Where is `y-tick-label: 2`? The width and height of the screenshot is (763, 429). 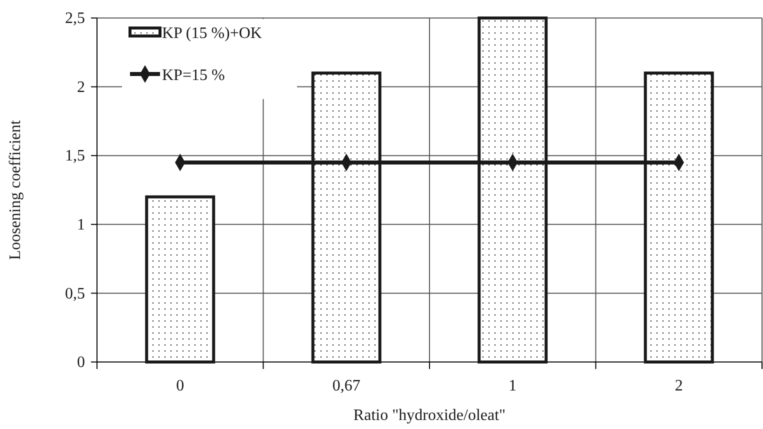 y-tick-label: 2 is located at coordinates (81, 87).